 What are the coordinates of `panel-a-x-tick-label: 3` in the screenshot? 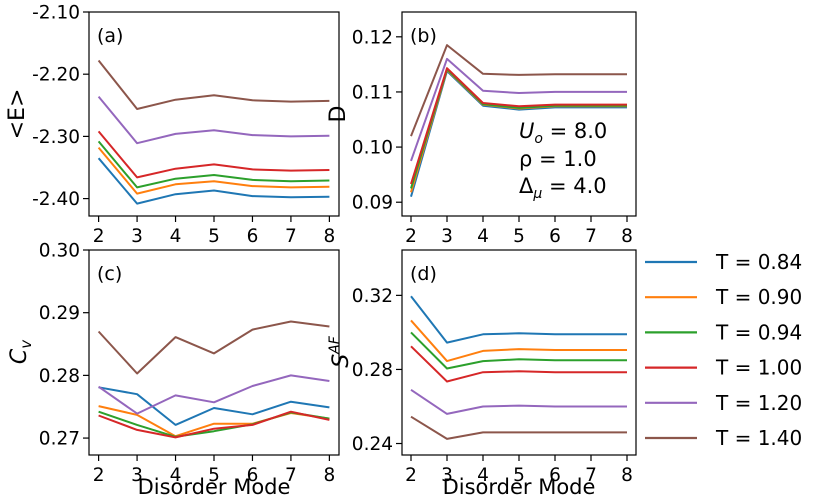 It's located at (137, 236).